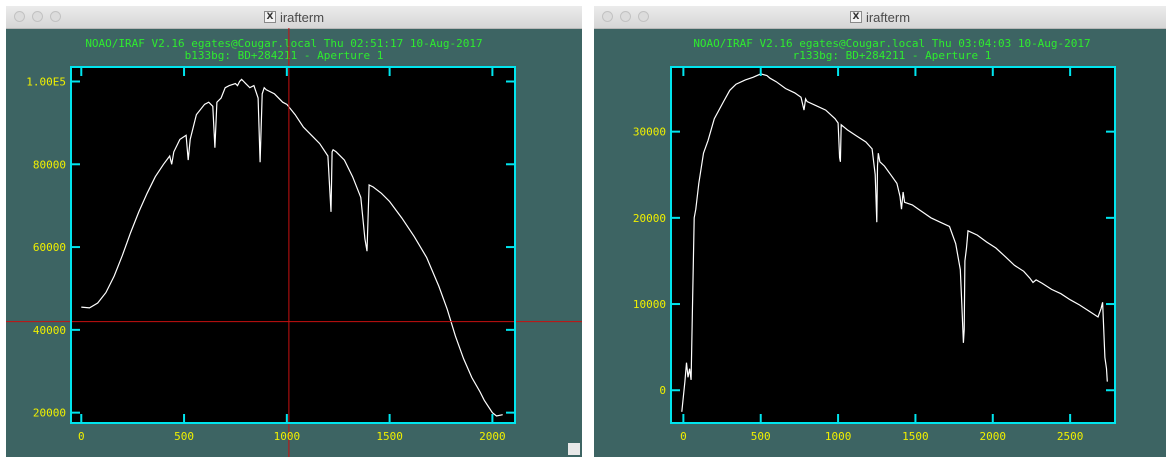 The image size is (1172, 457). What do you see at coordinates (49, 247) in the screenshot?
I see `y-tick-label: 60000` at bounding box center [49, 247].